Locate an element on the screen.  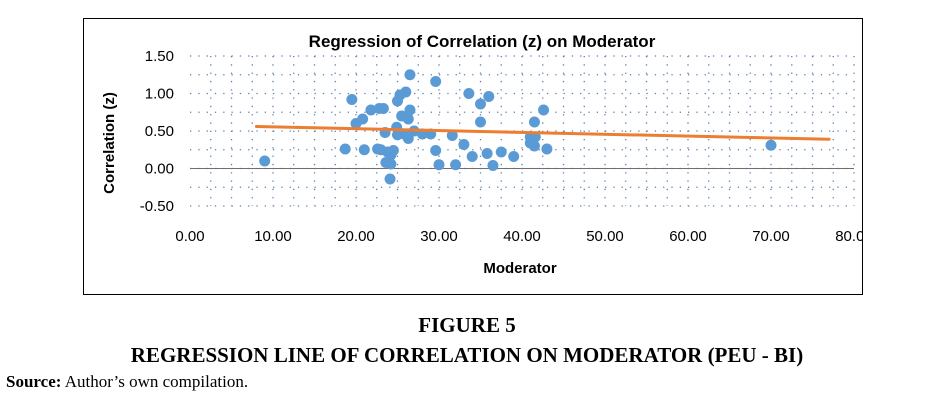
x-tick-label: 0.00 is located at coordinates (189, 236).